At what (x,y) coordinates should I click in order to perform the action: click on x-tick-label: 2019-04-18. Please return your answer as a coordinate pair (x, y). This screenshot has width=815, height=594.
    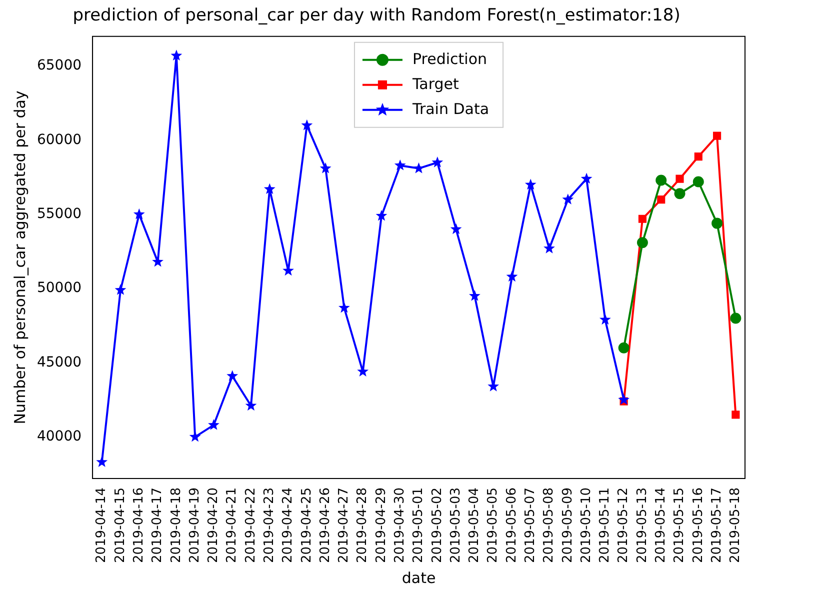
    Looking at the image, I should click on (176, 525).